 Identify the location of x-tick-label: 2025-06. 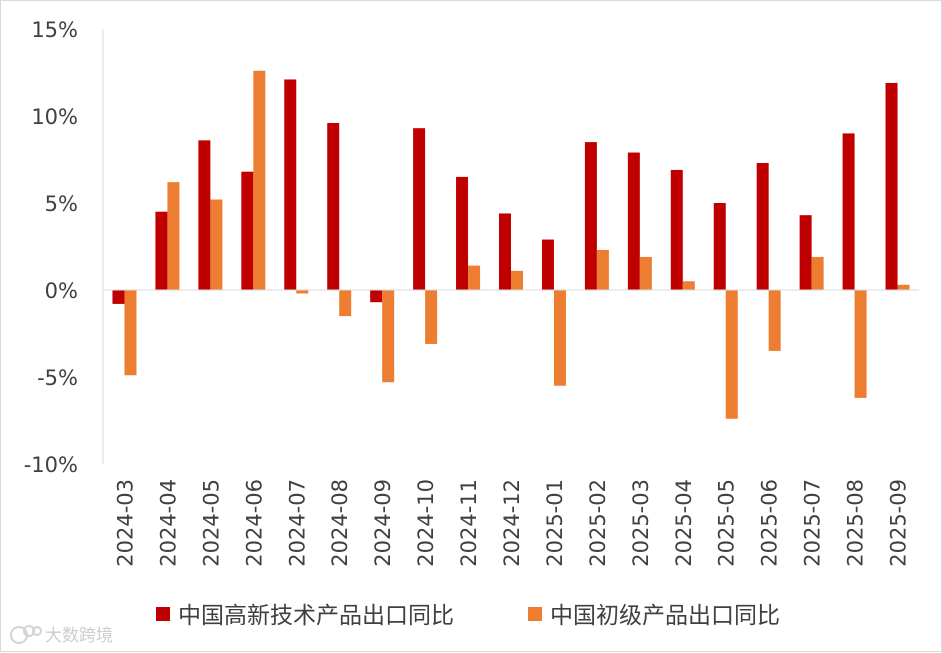
(770, 523).